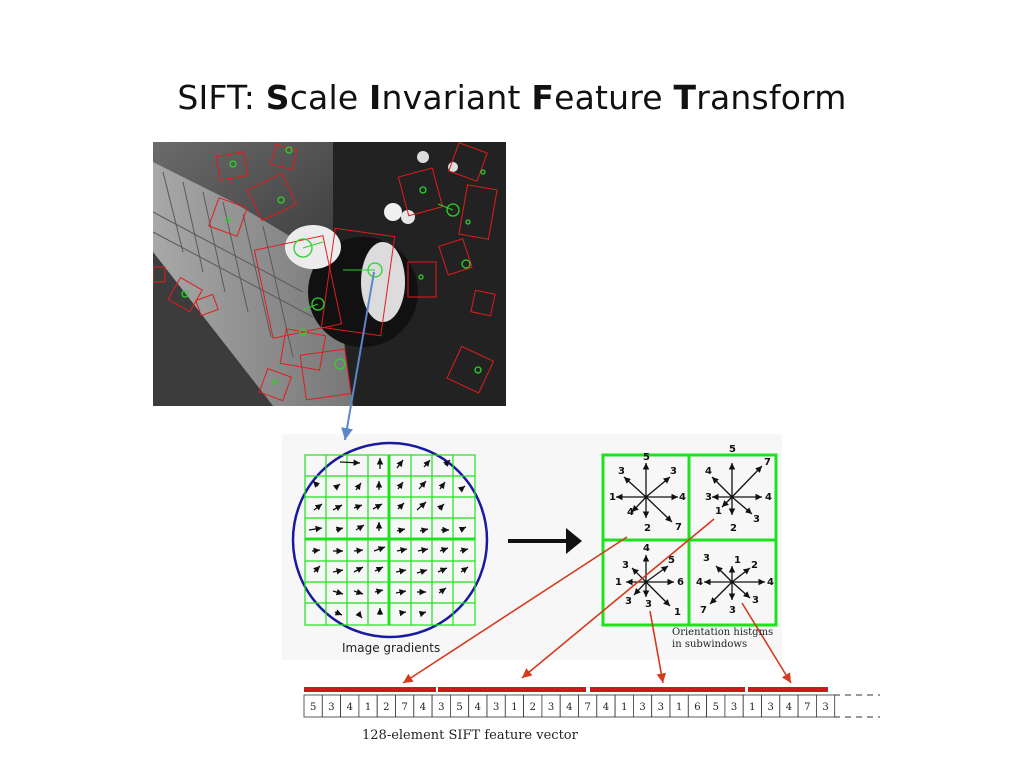 The width and height of the screenshot is (1024, 768). What do you see at coordinates (277, 97) in the screenshot?
I see `title-initial-s: S` at bounding box center [277, 97].